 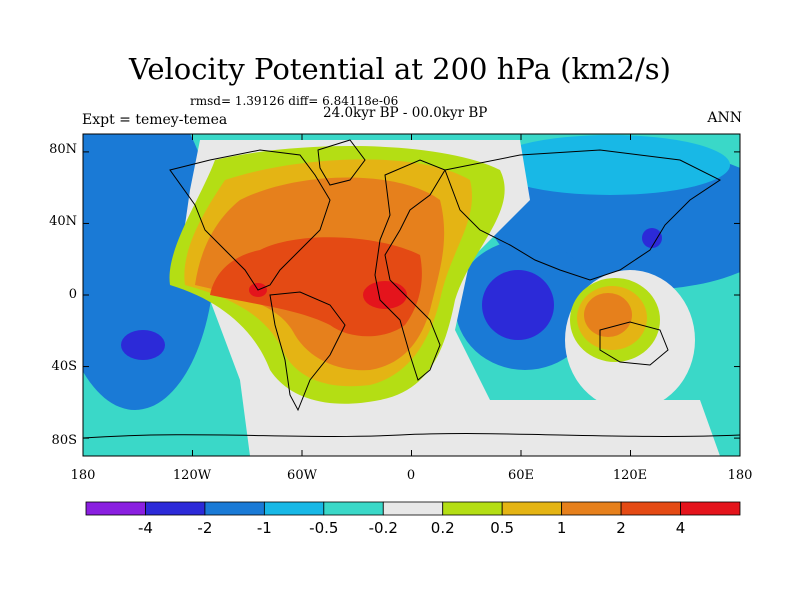 What do you see at coordinates (250, 220) in the screenshot?
I see `coast-north-america` at bounding box center [250, 220].